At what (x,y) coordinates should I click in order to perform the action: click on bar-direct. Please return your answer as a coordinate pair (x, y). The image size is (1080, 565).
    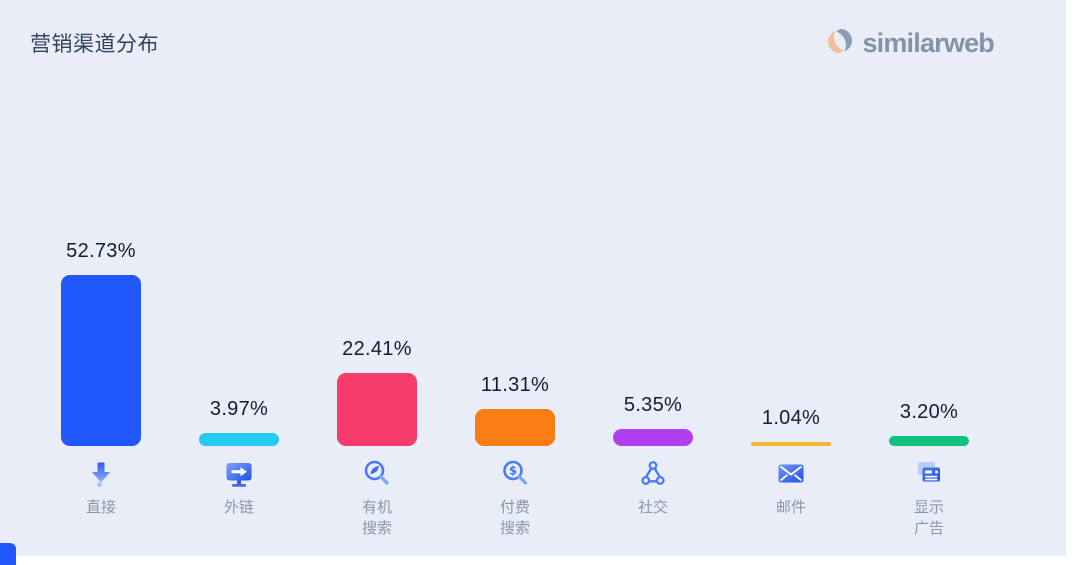
    Looking at the image, I should click on (101, 360).